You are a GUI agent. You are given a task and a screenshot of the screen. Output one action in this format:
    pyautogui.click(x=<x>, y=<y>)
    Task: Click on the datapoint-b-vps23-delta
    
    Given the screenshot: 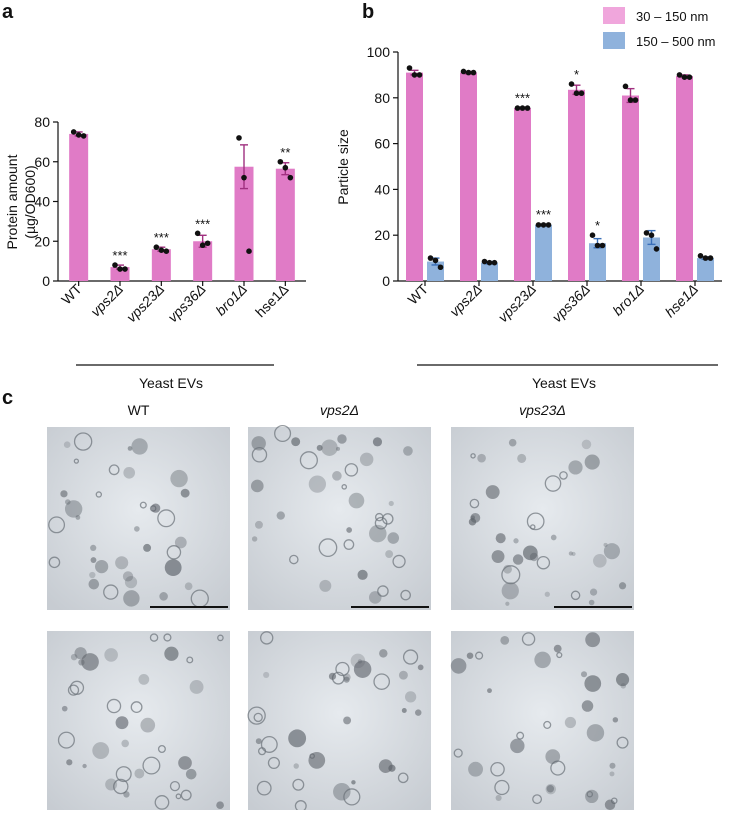 What is the action you would take?
    pyautogui.click(x=543, y=225)
    